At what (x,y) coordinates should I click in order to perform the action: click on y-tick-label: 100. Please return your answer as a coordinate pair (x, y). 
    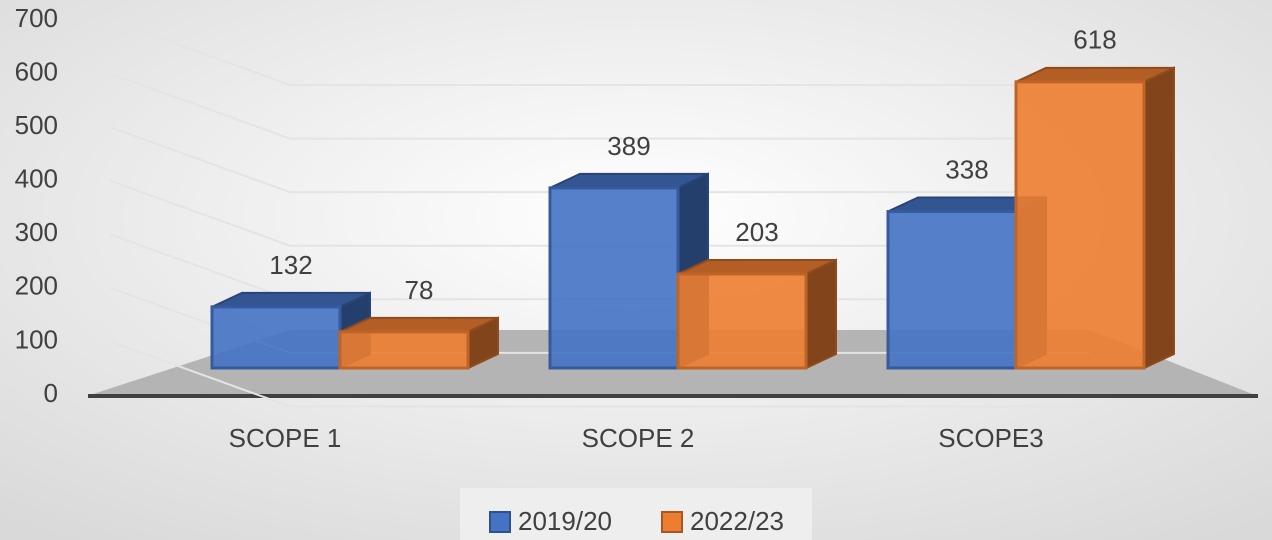
    Looking at the image, I should click on (36, 339).